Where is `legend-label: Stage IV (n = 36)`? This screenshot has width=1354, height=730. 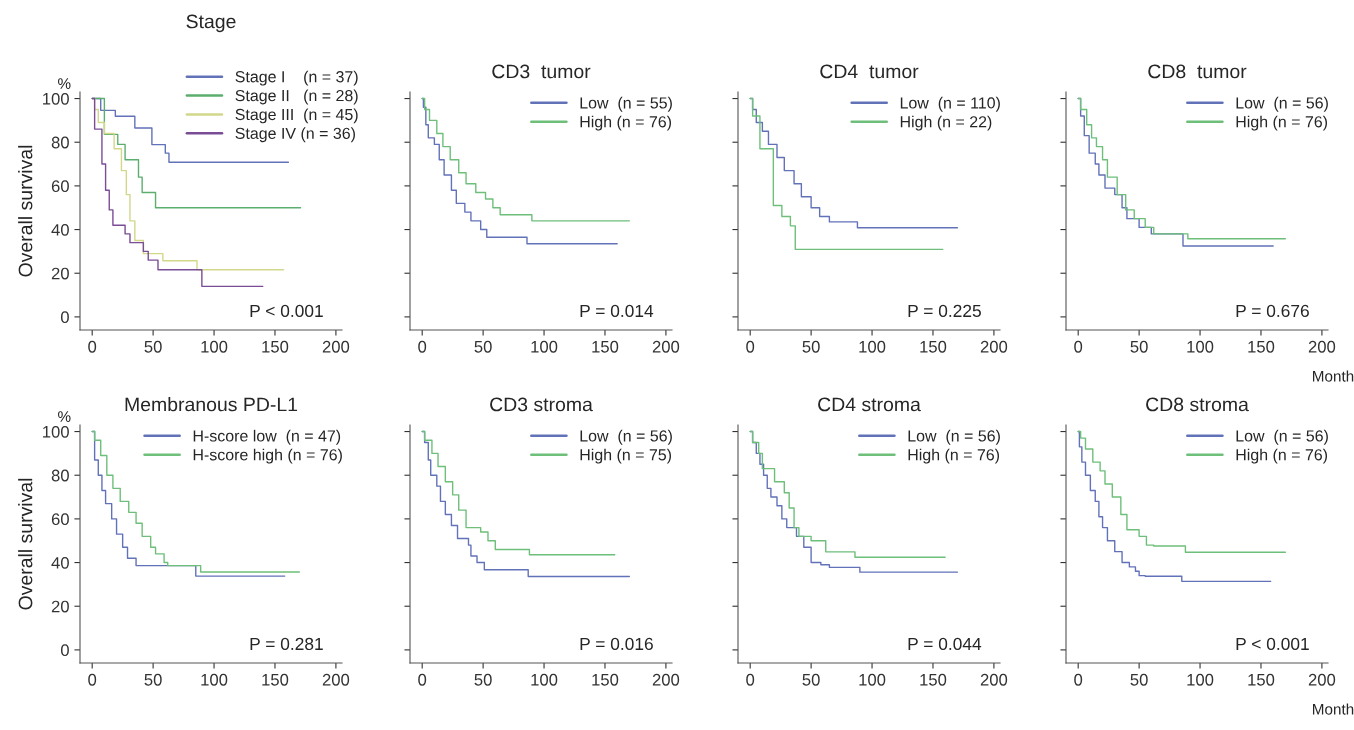
legend-label: Stage IV (n = 36) is located at coordinates (295, 135).